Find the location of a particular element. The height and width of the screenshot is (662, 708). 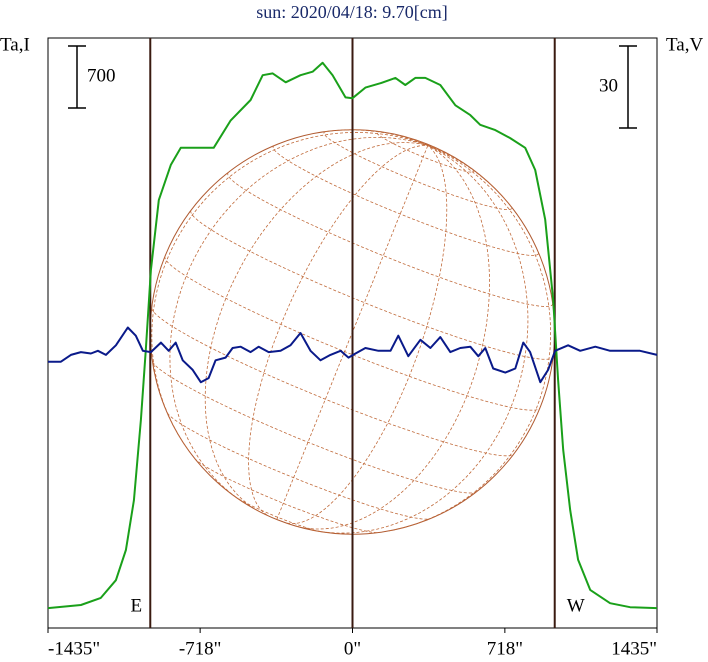

x-tick-label: 1435" is located at coordinates (634, 648).